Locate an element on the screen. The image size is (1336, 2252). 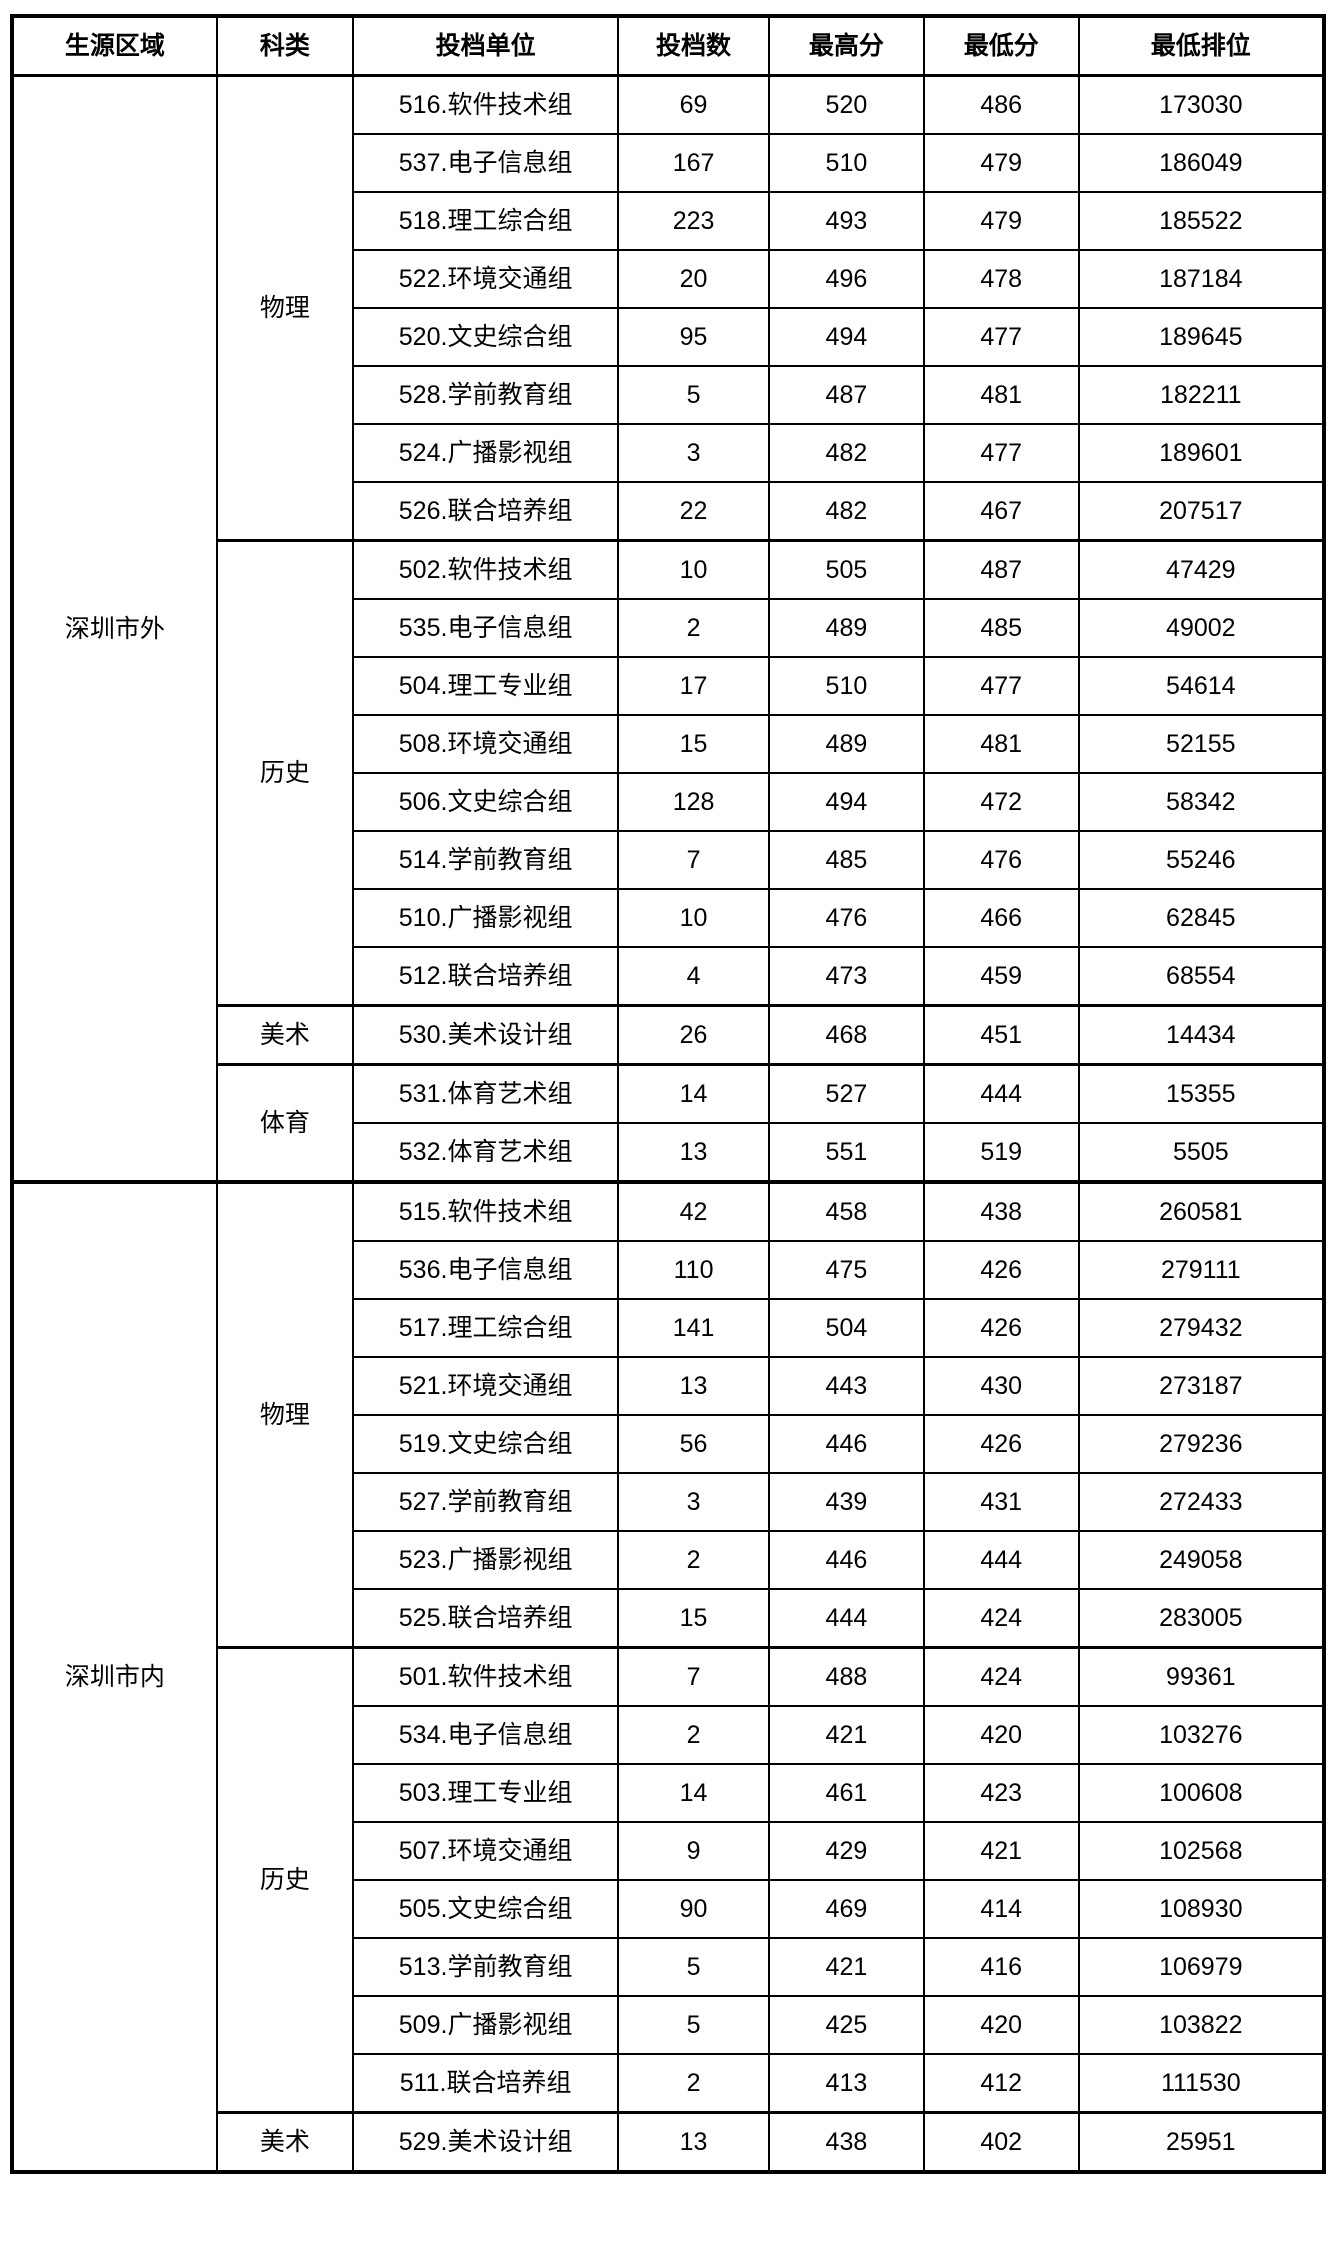
table-row: 504.理工专业组 17 510 477 54614 is located at coordinates (669, 686).